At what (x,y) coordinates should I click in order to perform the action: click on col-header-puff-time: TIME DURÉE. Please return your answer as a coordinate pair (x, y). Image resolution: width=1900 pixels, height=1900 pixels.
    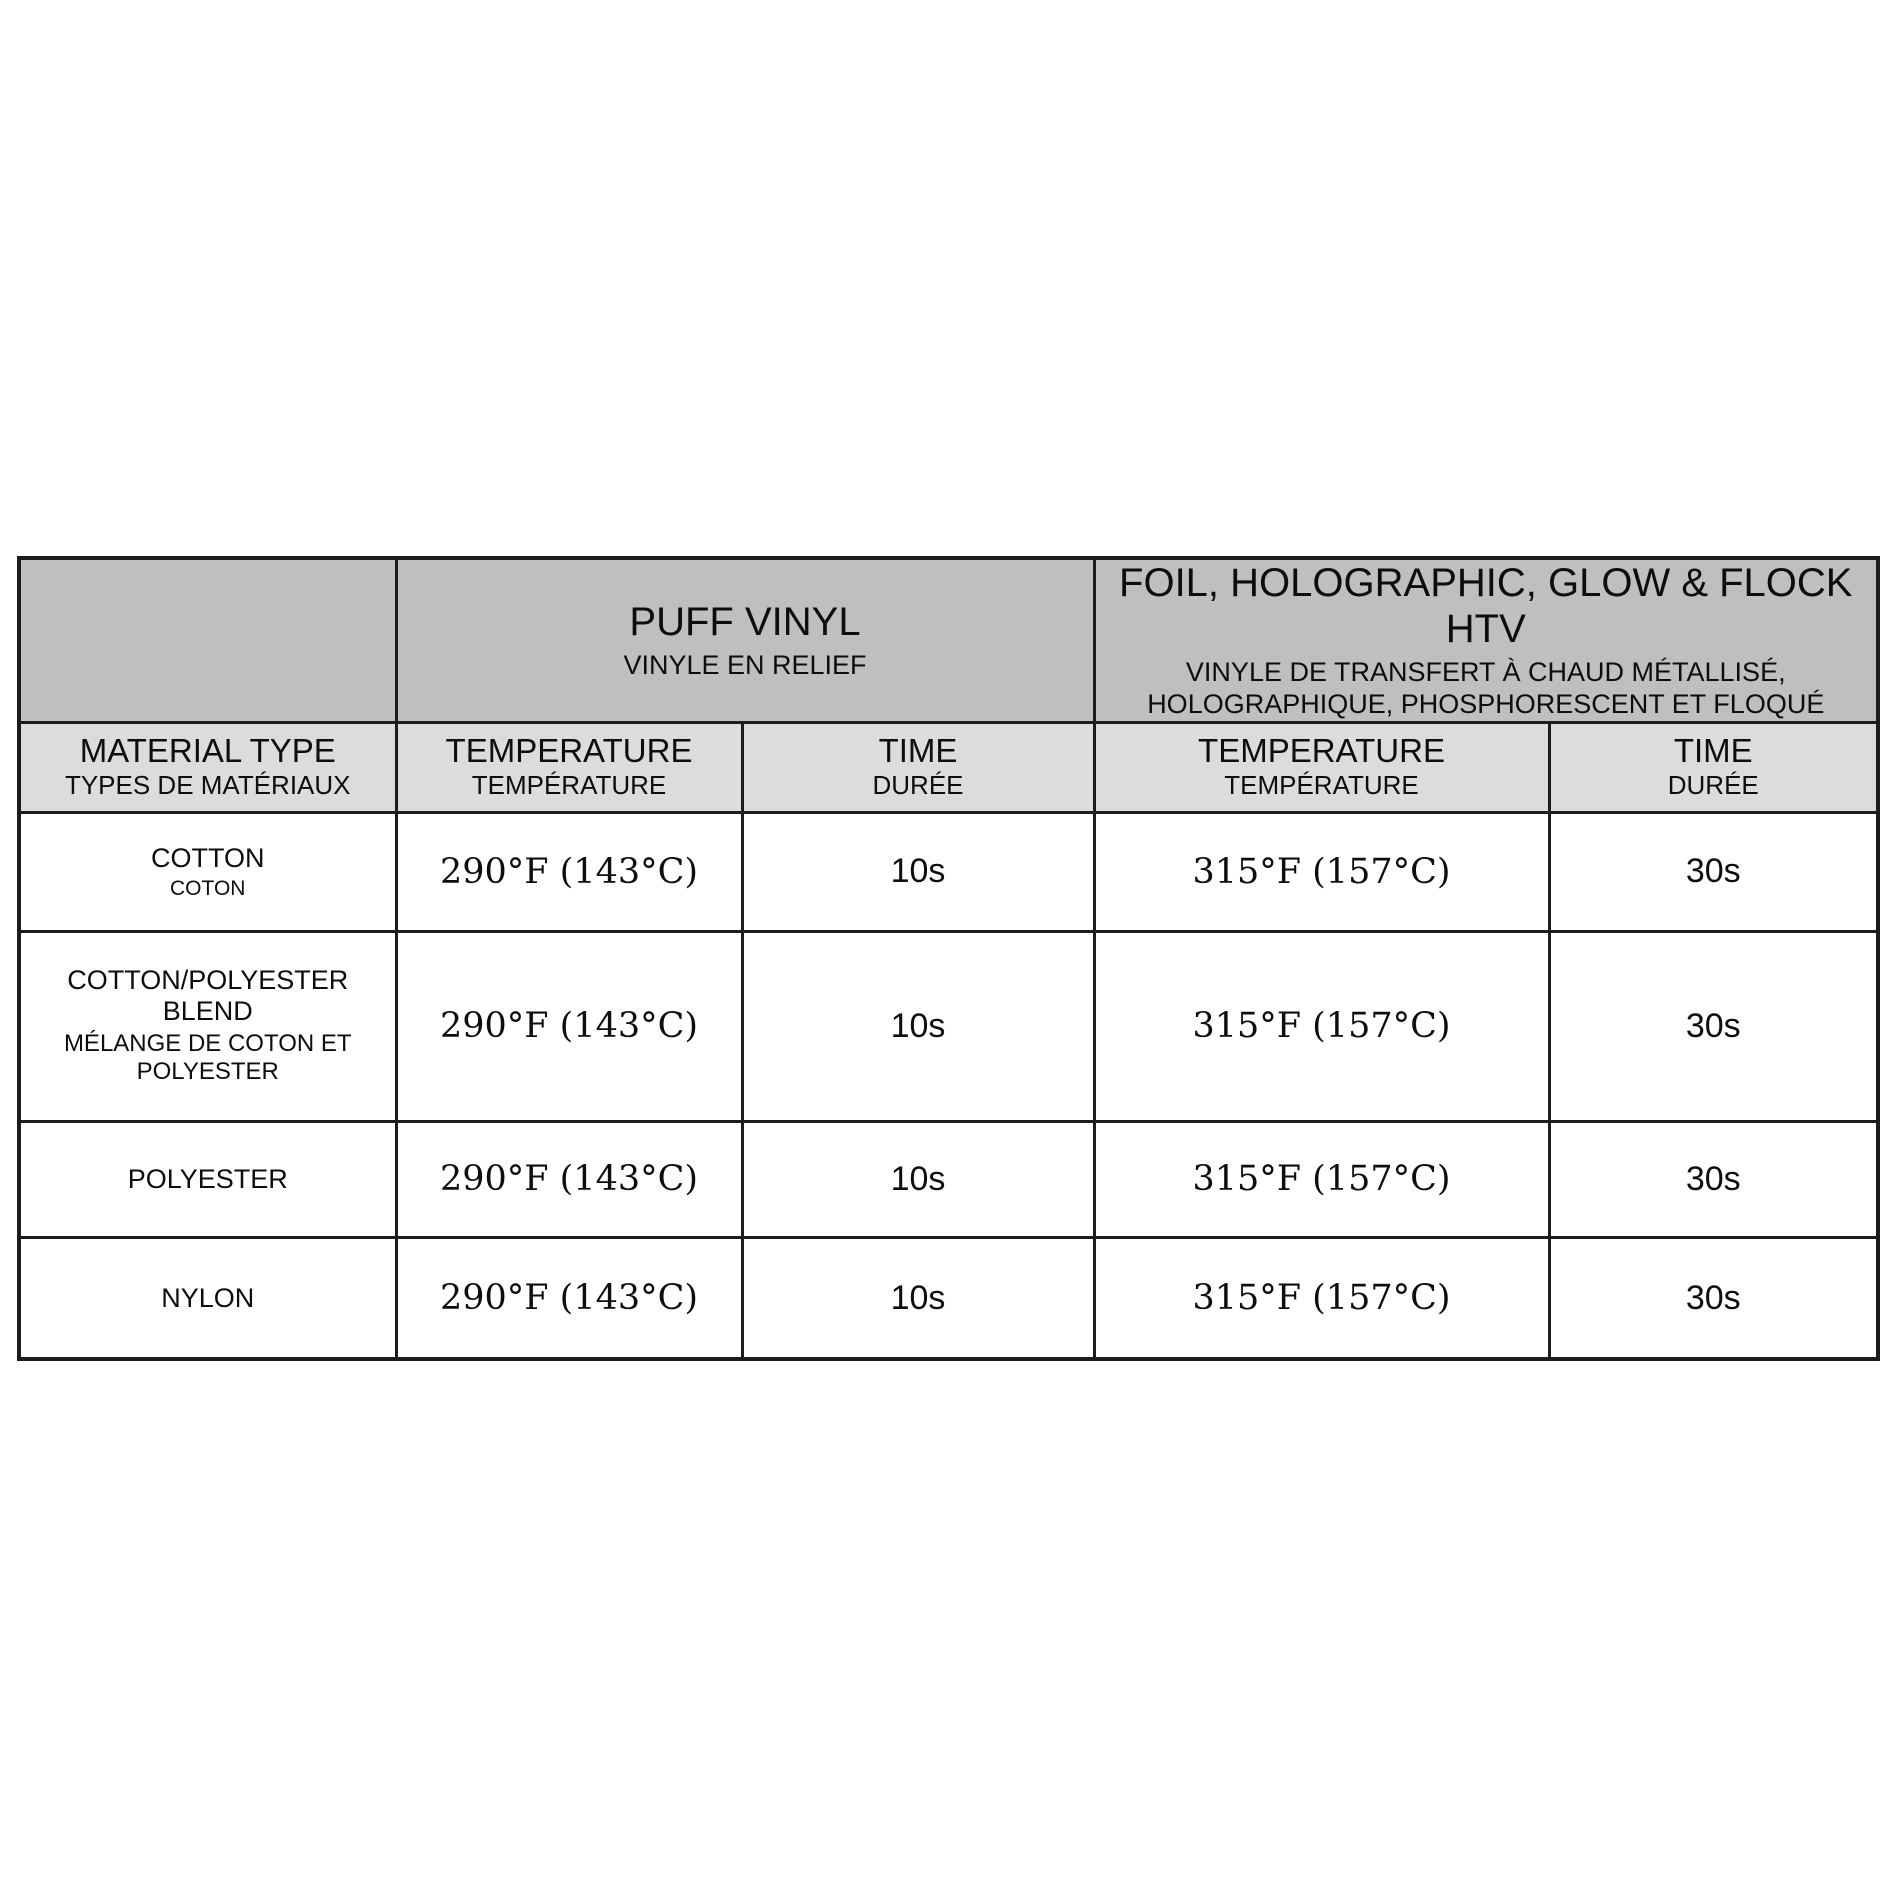
    Looking at the image, I should click on (918, 767).